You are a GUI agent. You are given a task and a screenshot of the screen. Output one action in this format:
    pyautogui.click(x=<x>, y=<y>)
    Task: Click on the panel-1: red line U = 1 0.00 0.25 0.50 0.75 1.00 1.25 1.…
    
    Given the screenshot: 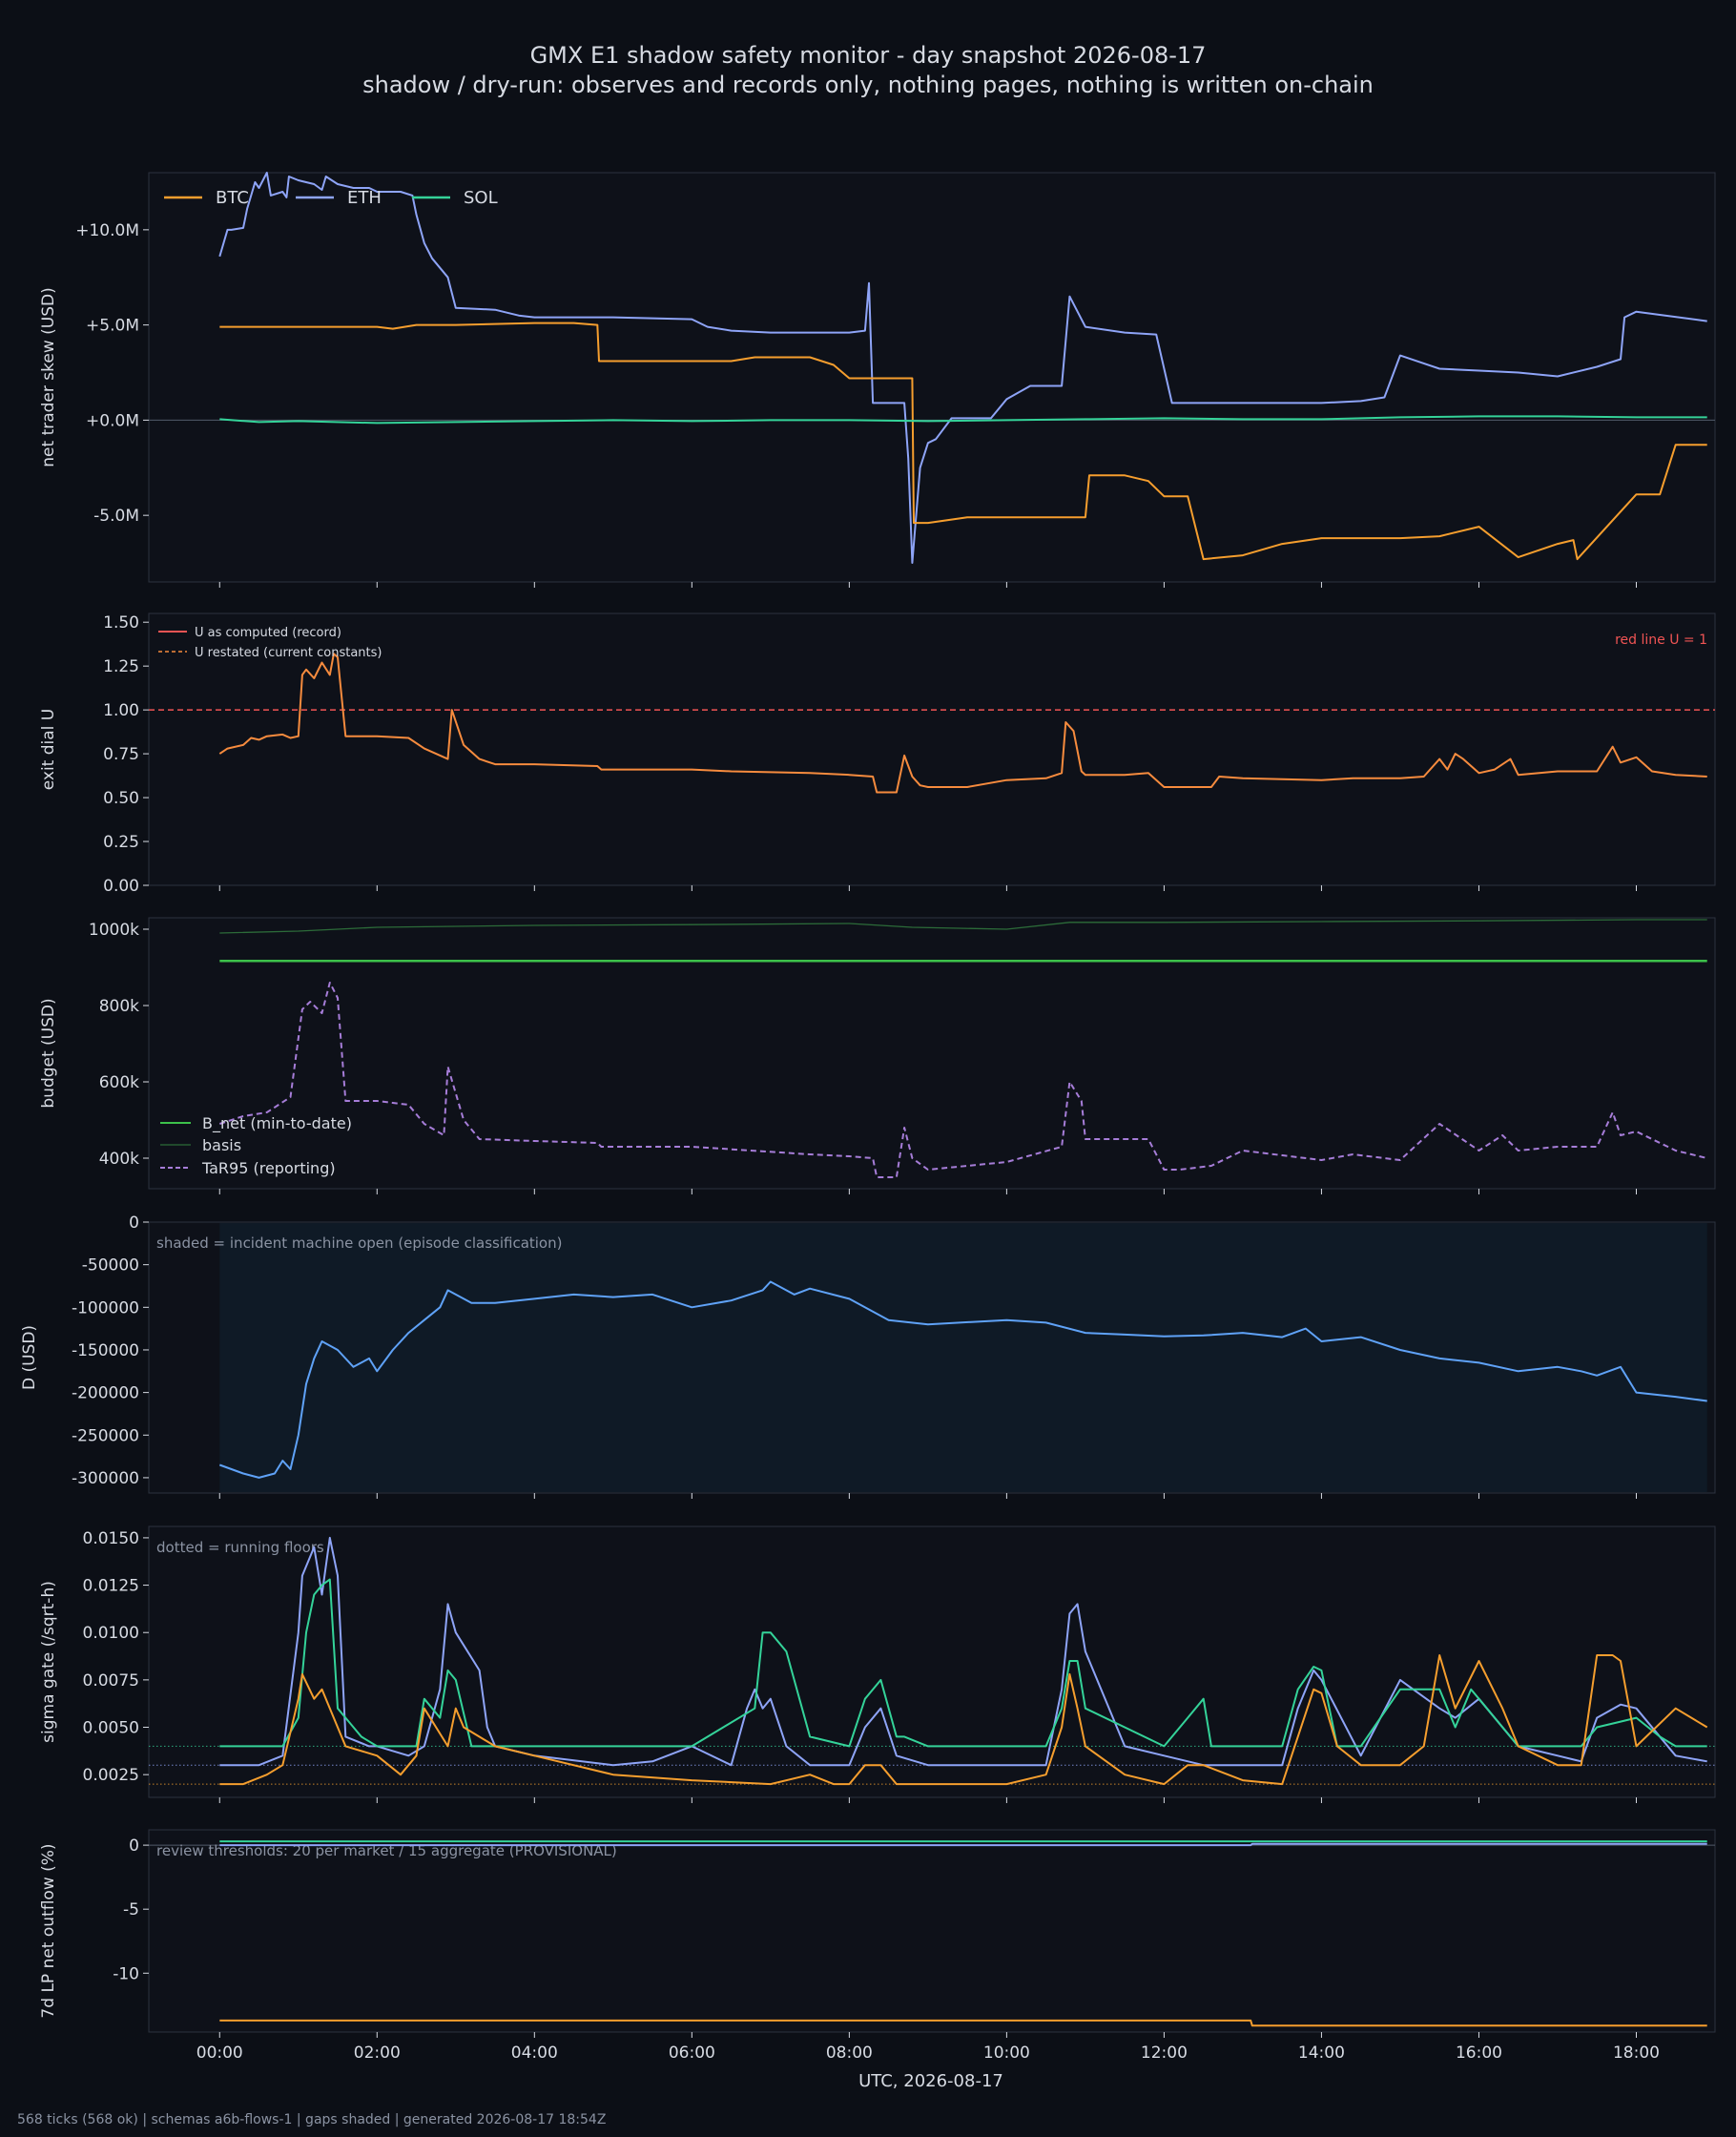 What is the action you would take?
    pyautogui.click(x=877, y=754)
    